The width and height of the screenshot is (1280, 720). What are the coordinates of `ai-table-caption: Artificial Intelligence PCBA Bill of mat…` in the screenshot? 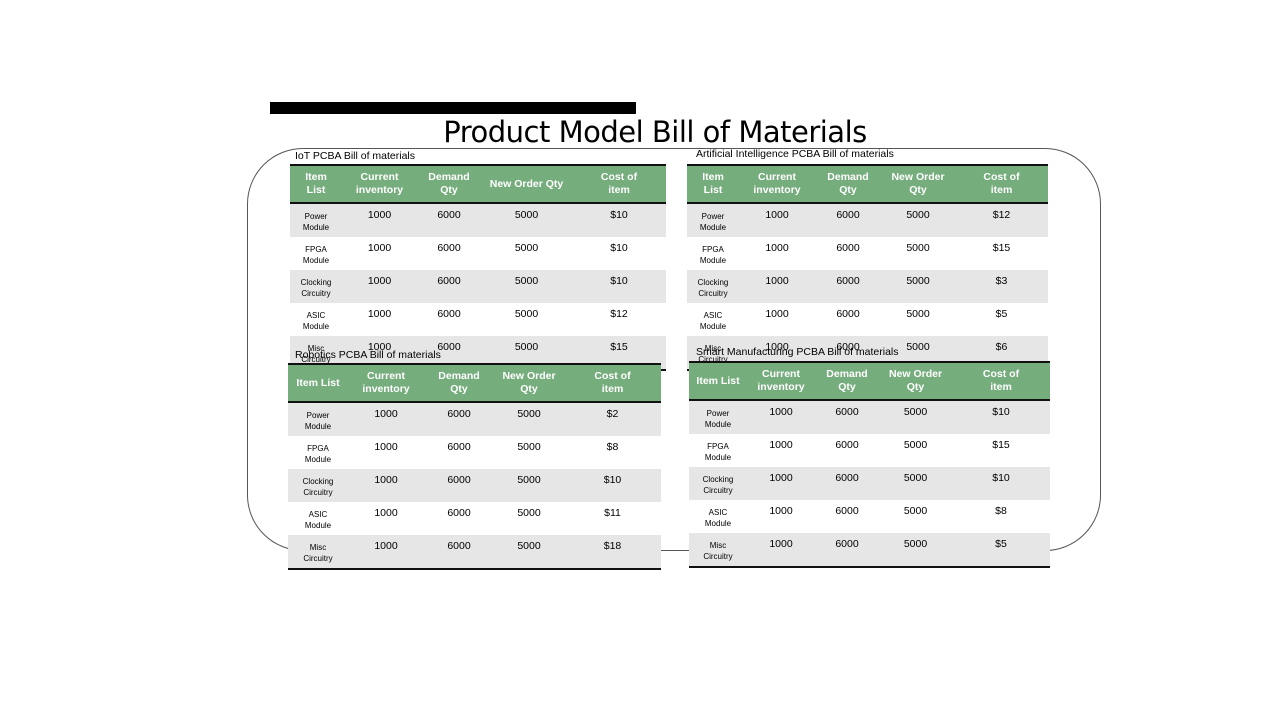 It's located at (795, 154).